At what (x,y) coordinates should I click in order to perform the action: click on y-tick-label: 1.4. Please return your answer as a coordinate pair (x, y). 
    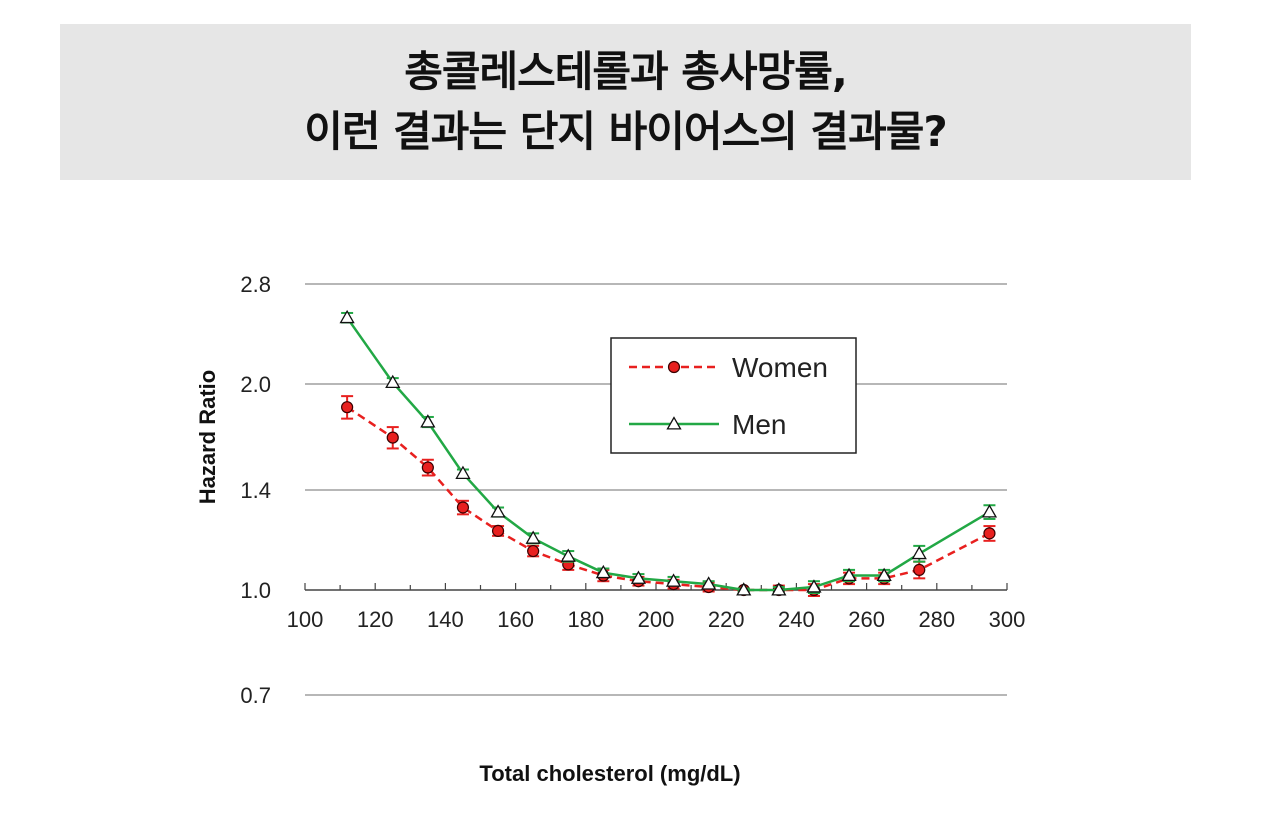
    Looking at the image, I should click on (255, 490).